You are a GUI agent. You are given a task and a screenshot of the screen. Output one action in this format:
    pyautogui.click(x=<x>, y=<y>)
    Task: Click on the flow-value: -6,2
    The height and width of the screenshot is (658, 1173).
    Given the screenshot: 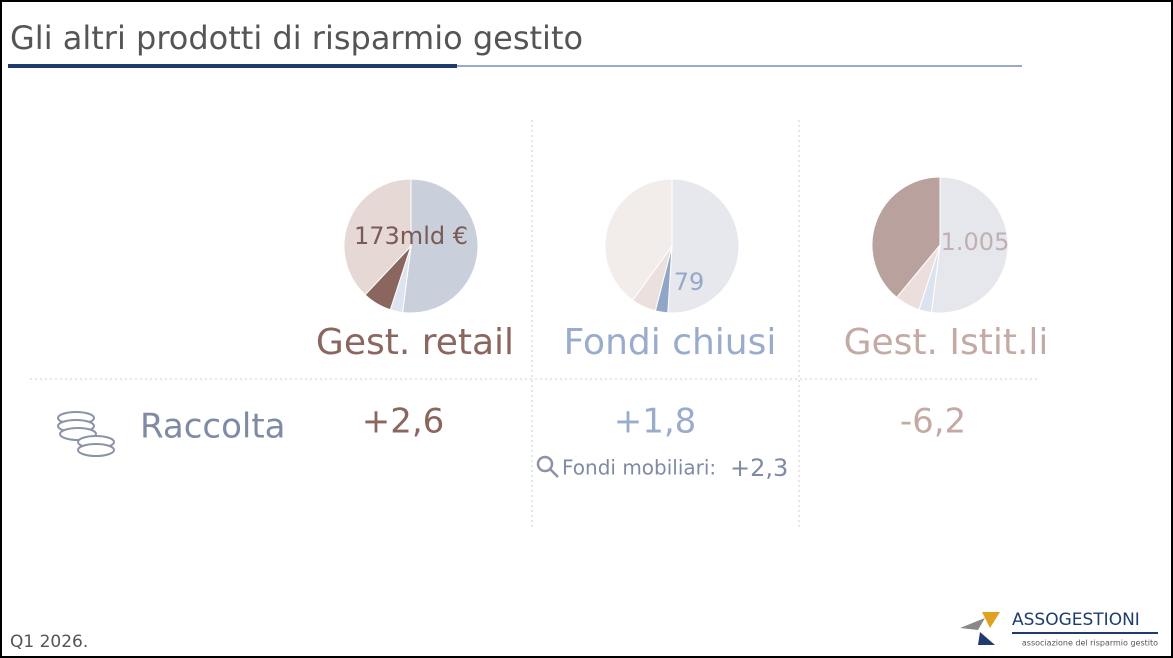 What is the action you would take?
    pyautogui.click(x=933, y=422)
    